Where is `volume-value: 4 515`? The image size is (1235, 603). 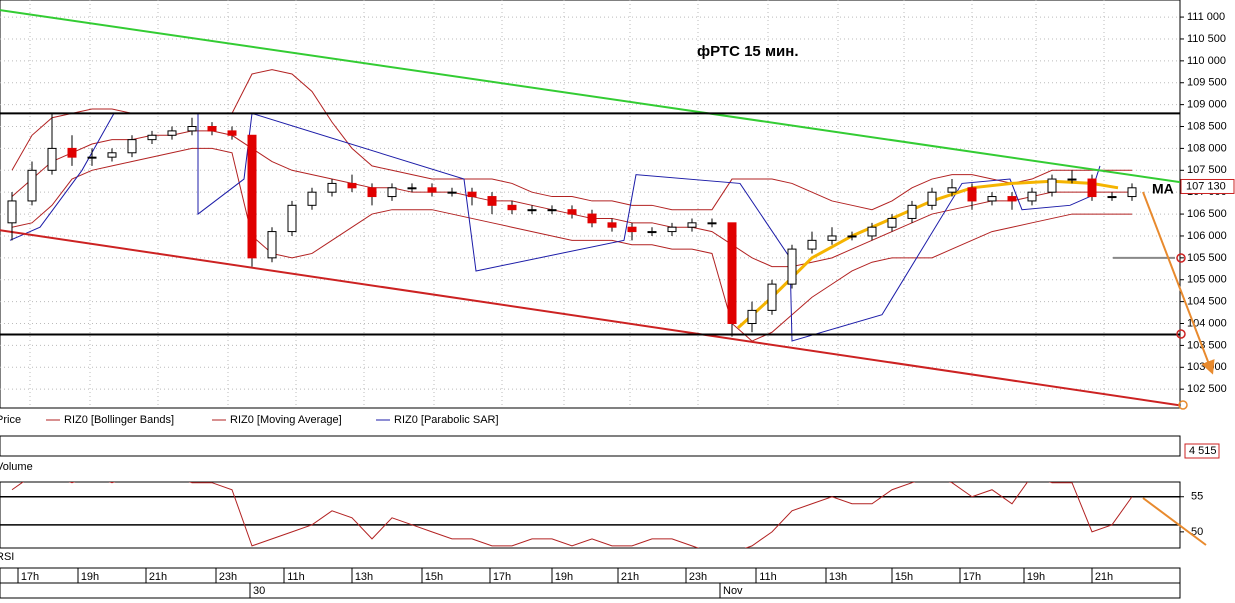
volume-value: 4 515 is located at coordinates (1203, 451).